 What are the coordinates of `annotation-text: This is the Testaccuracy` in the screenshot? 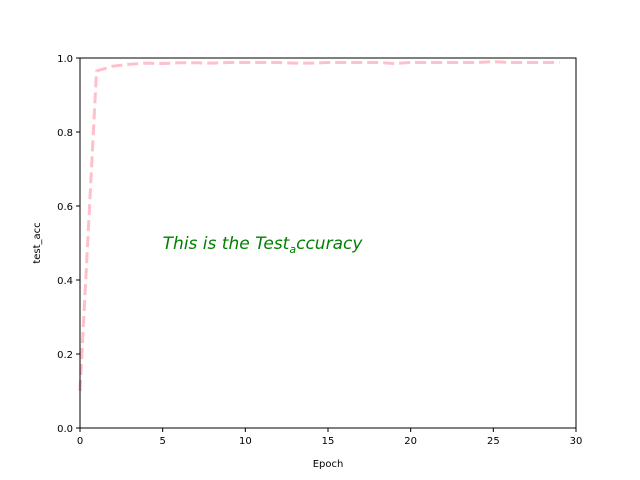 It's located at (263, 245).